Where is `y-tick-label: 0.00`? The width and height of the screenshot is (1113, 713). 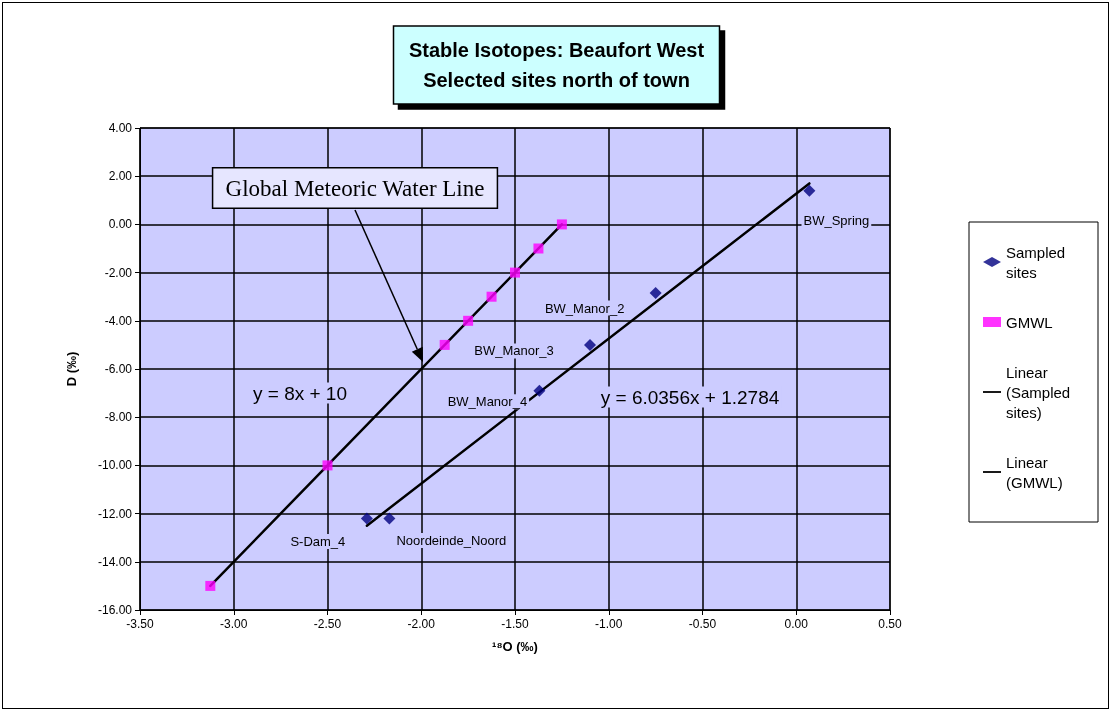 y-tick-label: 0.00 is located at coordinates (120, 224).